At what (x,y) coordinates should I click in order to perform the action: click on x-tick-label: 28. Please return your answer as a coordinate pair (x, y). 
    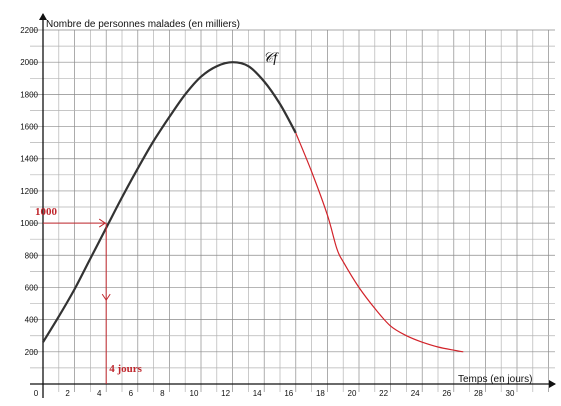
    Looking at the image, I should click on (478, 393).